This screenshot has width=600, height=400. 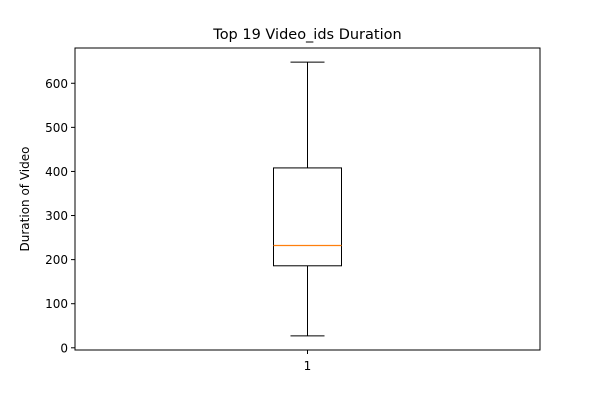 I want to click on y-tick-label: 600, so click(x=56, y=84).